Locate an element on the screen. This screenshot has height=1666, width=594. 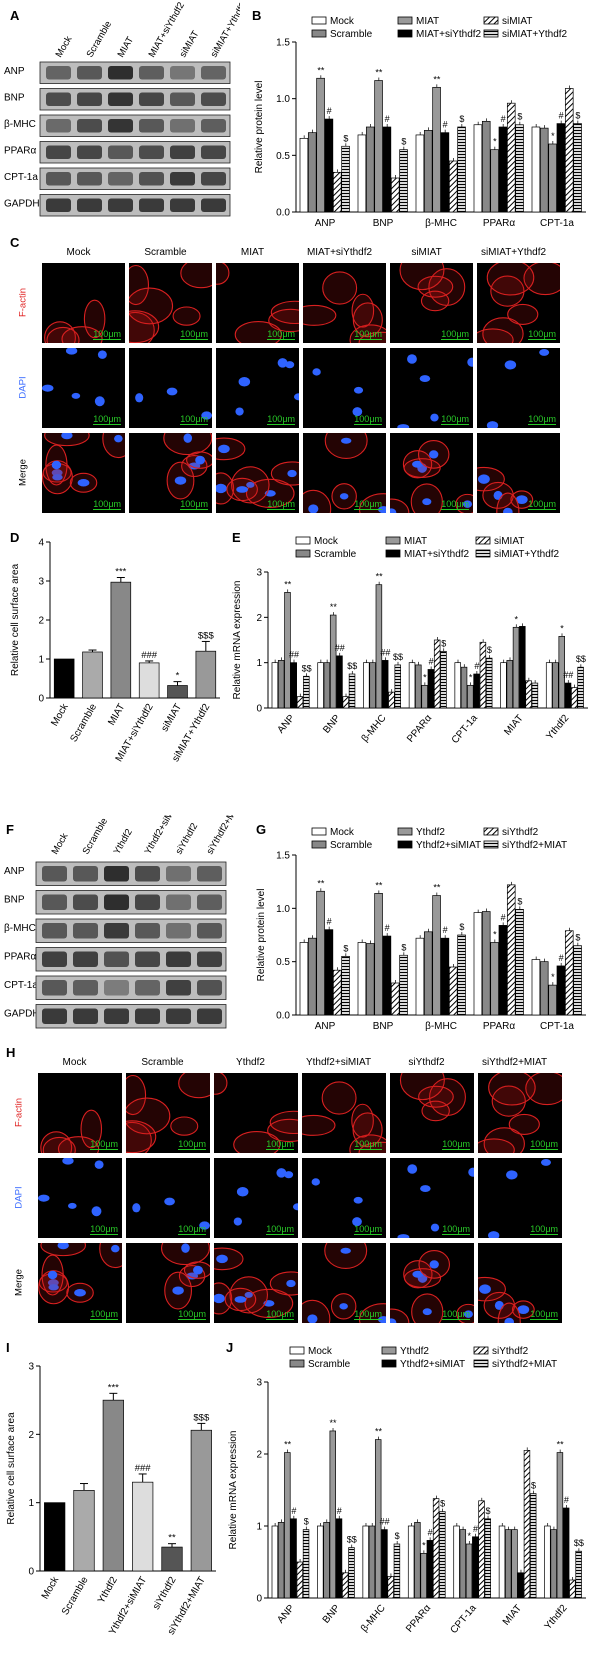
significance-mark: ** is located at coordinates (334, 1423).